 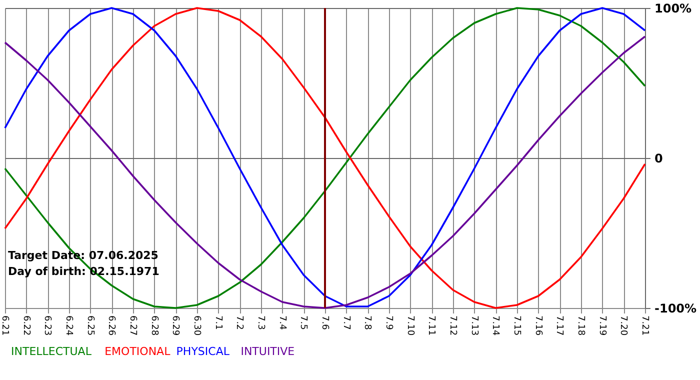 I want to click on x-tick-label: 7.1, so click(x=217, y=323).